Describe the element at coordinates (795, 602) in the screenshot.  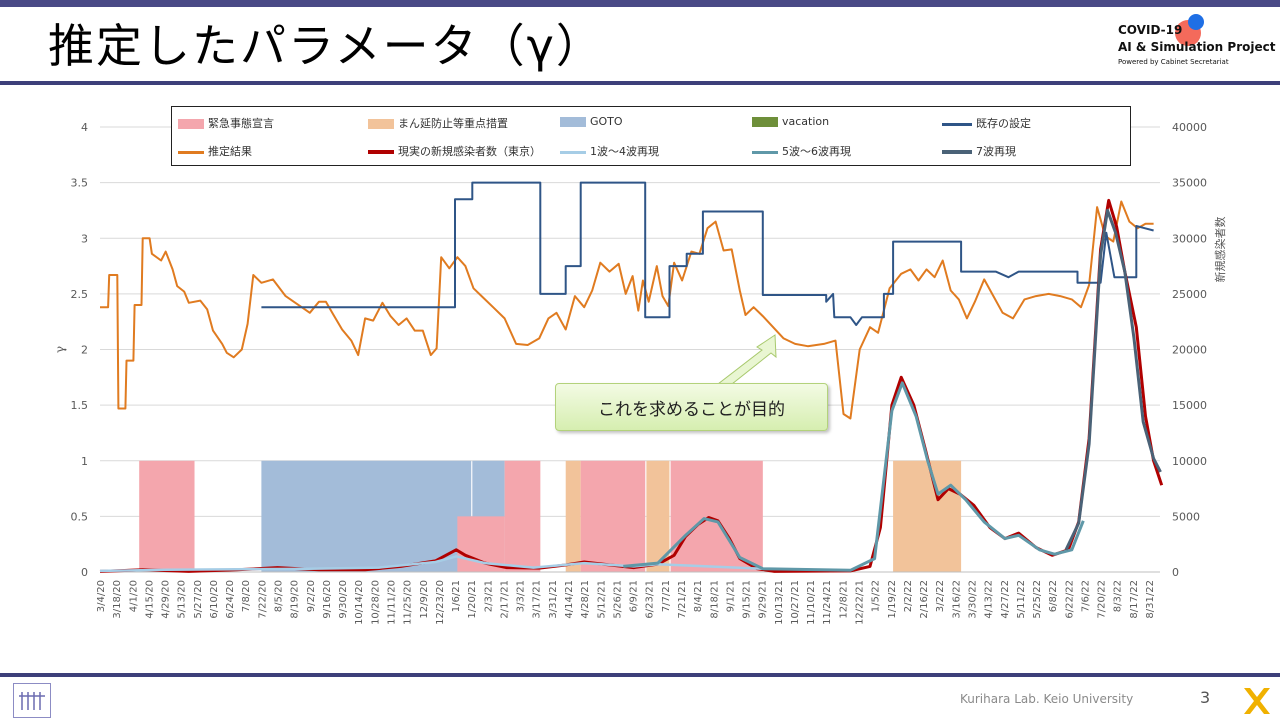
I see `x-tick-label: 10/27/21` at that location.